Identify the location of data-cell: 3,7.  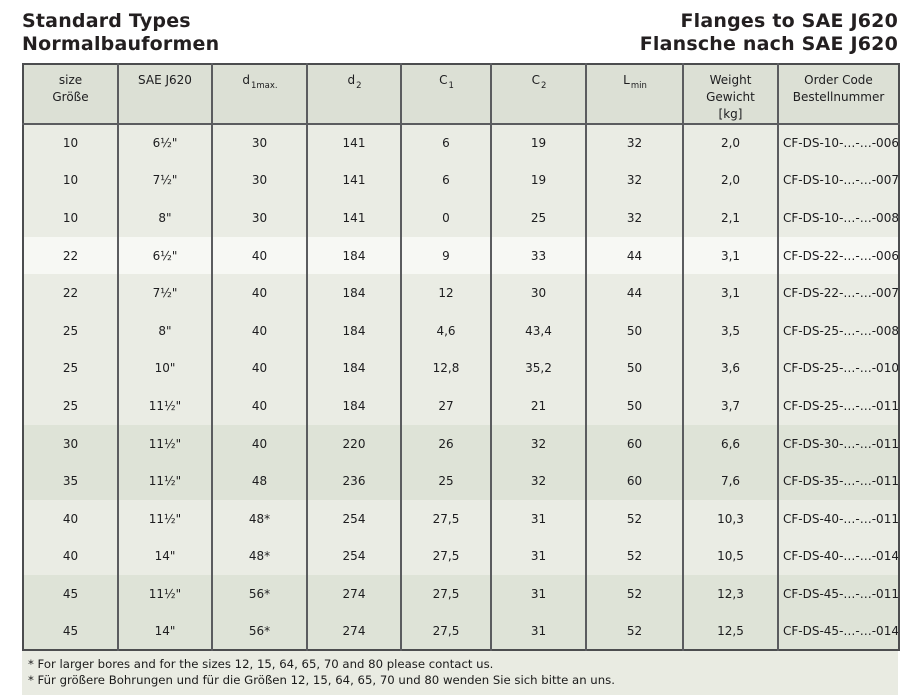
(730, 406).